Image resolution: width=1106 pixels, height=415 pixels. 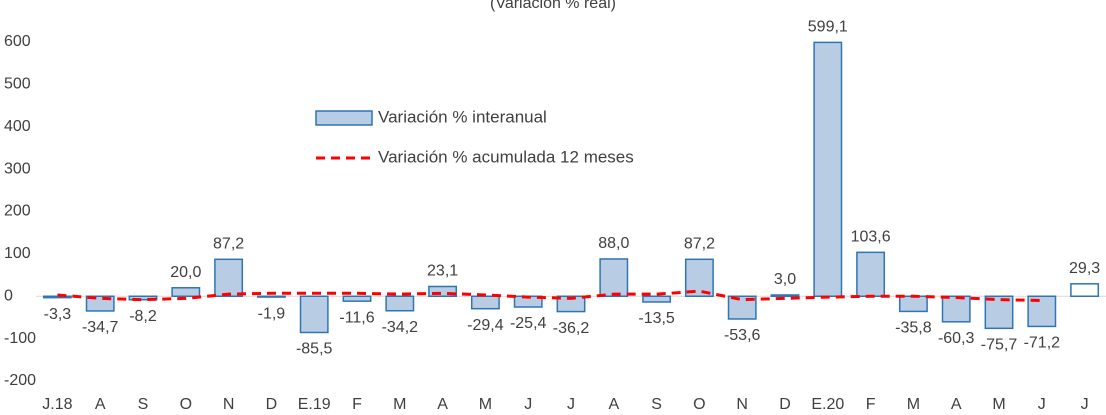 I want to click on y-tick-label: -100, so click(x=20, y=338).